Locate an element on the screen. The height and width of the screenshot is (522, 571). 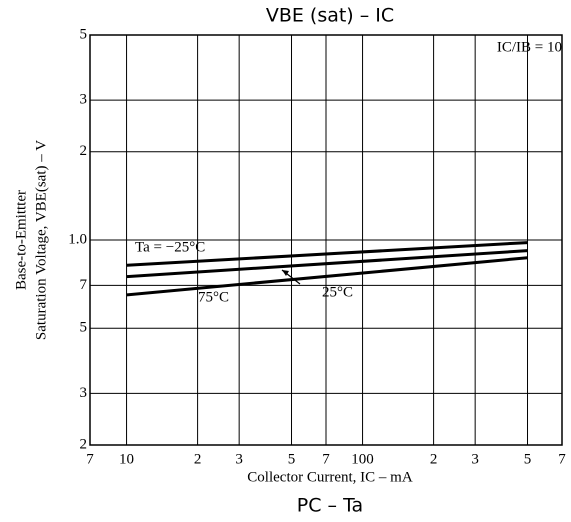
chart-subtitle: PC – Ta is located at coordinates (330, 506).